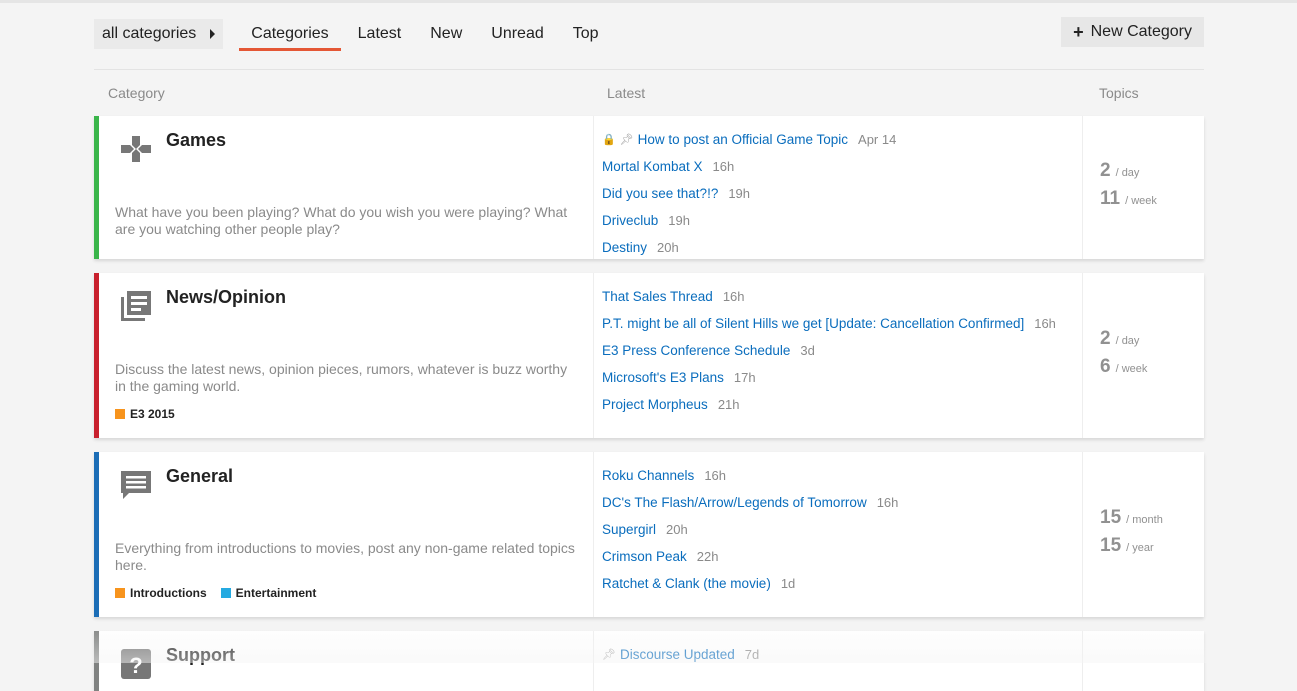 This screenshot has height=691, width=1297. Describe the element at coordinates (807, 350) in the screenshot. I see `topic-age: 3d` at that location.